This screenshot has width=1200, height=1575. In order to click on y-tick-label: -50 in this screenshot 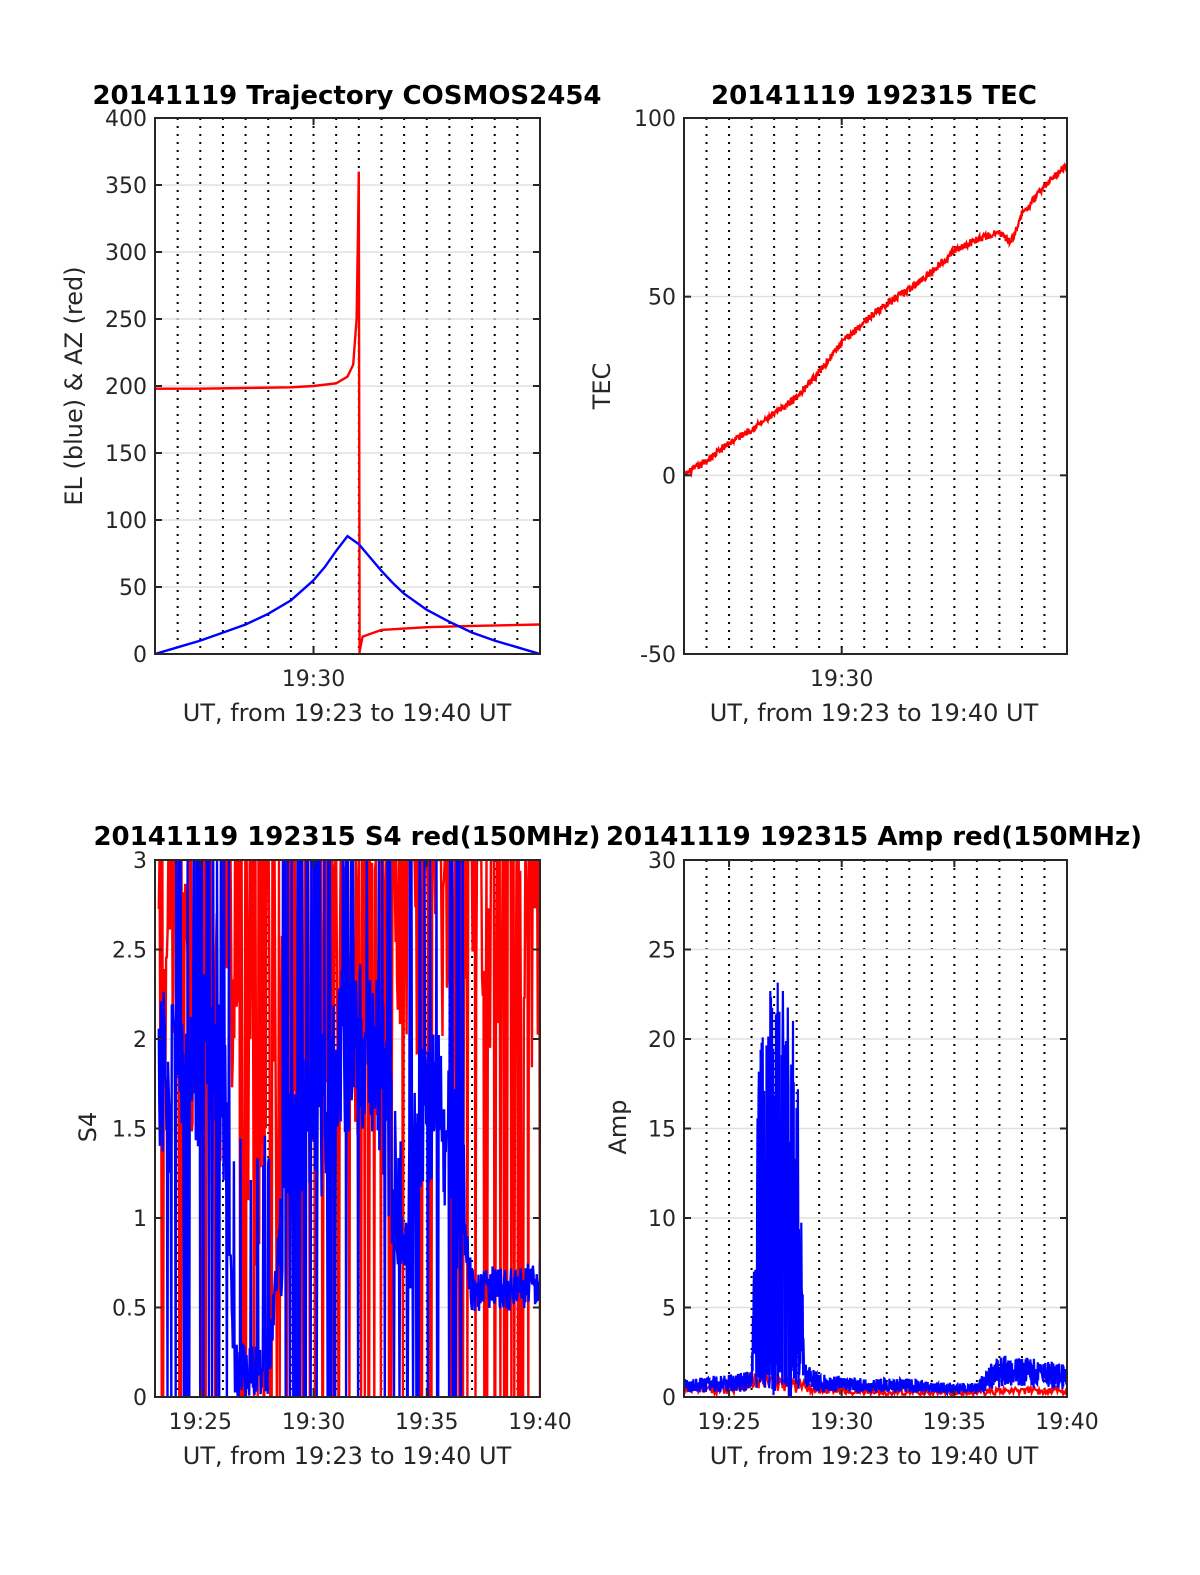, I will do `click(658, 655)`.